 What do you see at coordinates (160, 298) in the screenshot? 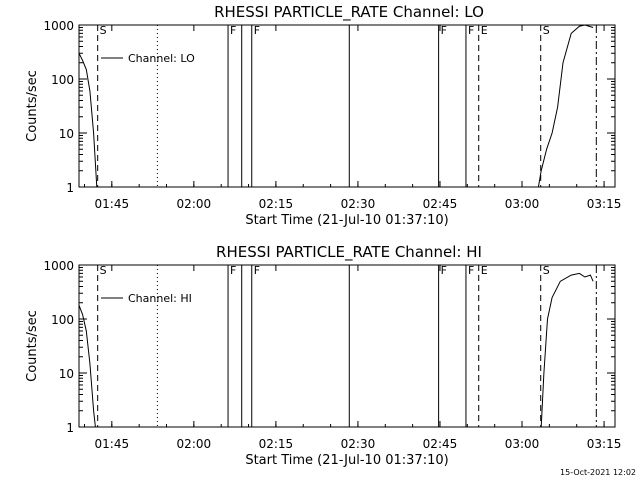
I see `hi-legend-label: Channel: HI` at bounding box center [160, 298].